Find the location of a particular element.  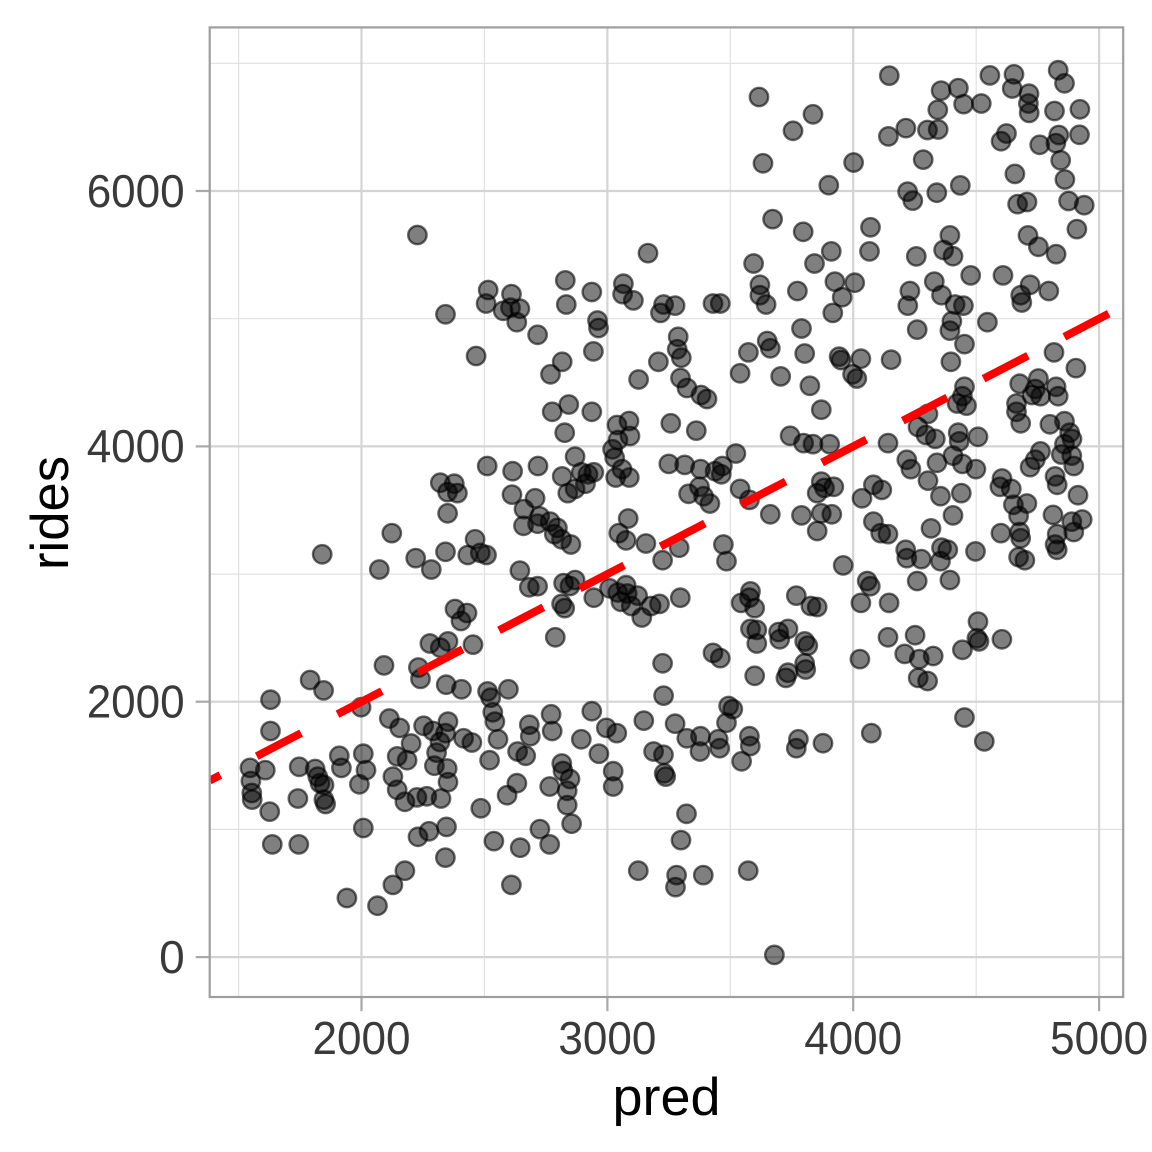

svg-text: rides is located at coordinates (50, 513).